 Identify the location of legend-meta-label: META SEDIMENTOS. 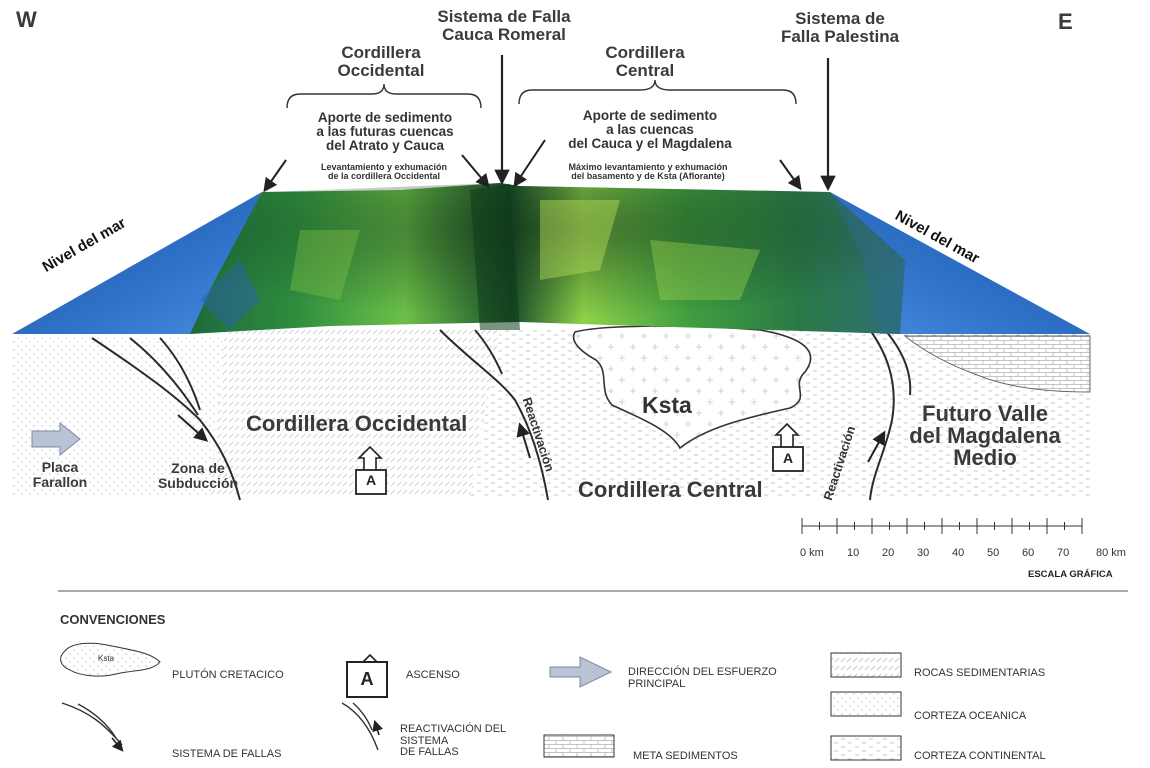
(685, 756).